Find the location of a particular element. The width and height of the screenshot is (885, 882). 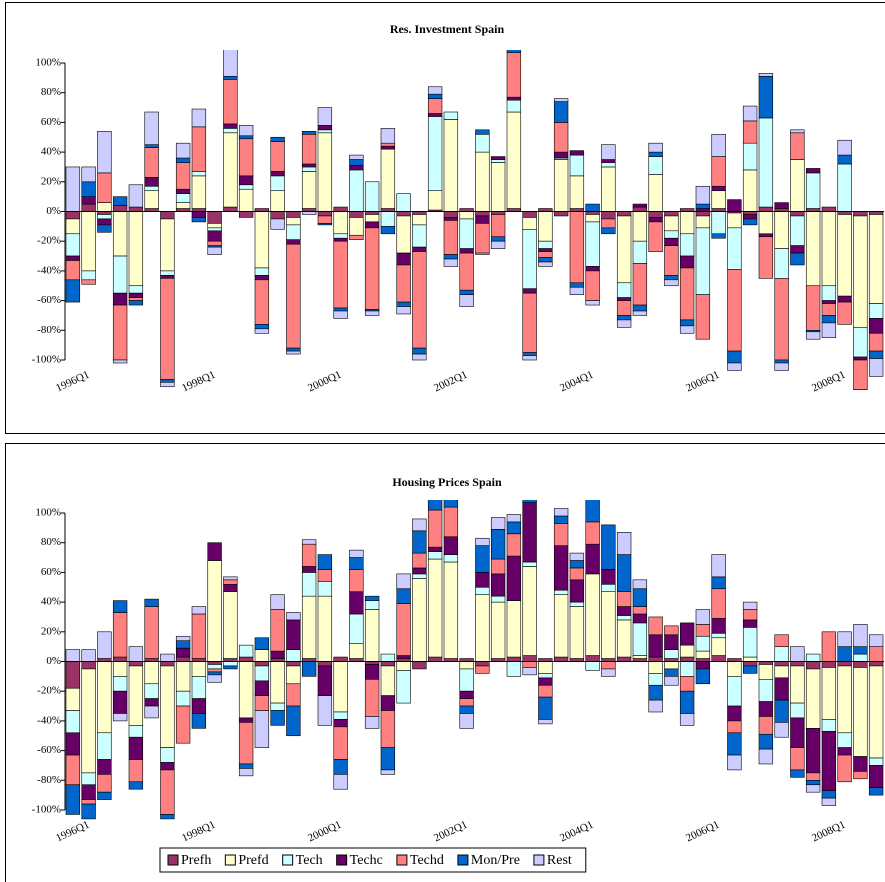

y-tick-label: -60% is located at coordinates (49, 300).